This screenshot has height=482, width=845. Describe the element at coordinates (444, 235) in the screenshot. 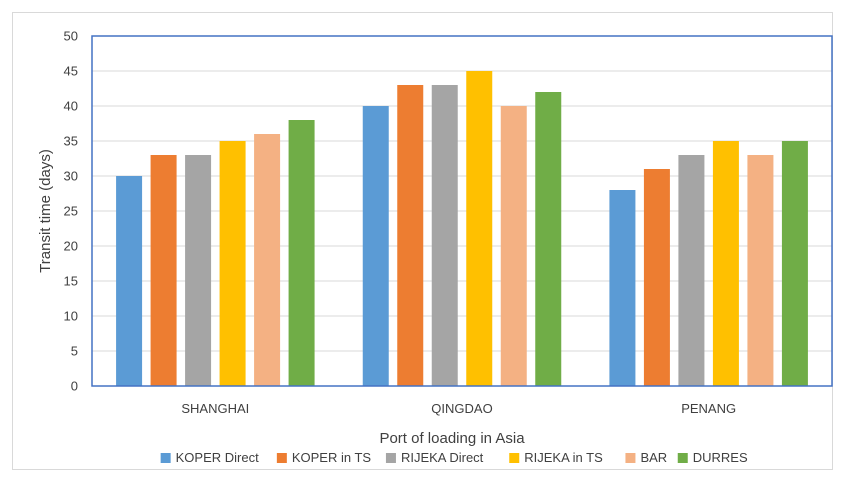

I see `bar-rijeka-direct-qingdao` at that location.